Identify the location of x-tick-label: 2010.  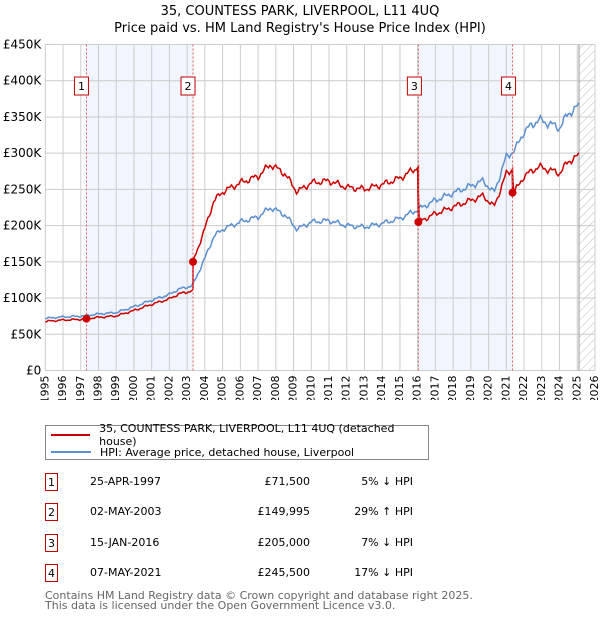
(310, 388).